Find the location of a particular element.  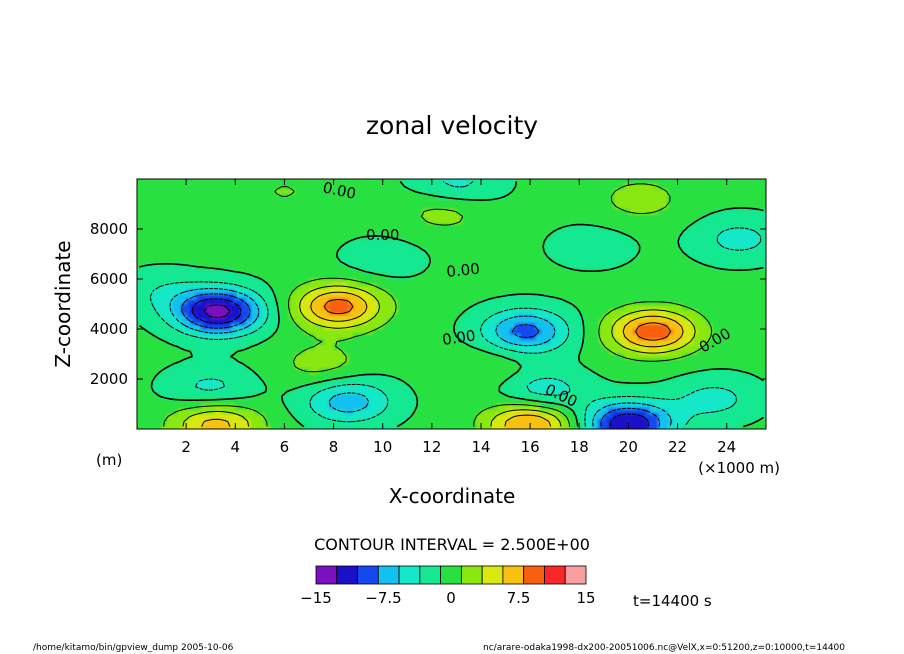

colorbar-tick-label: 0 is located at coordinates (451, 598).